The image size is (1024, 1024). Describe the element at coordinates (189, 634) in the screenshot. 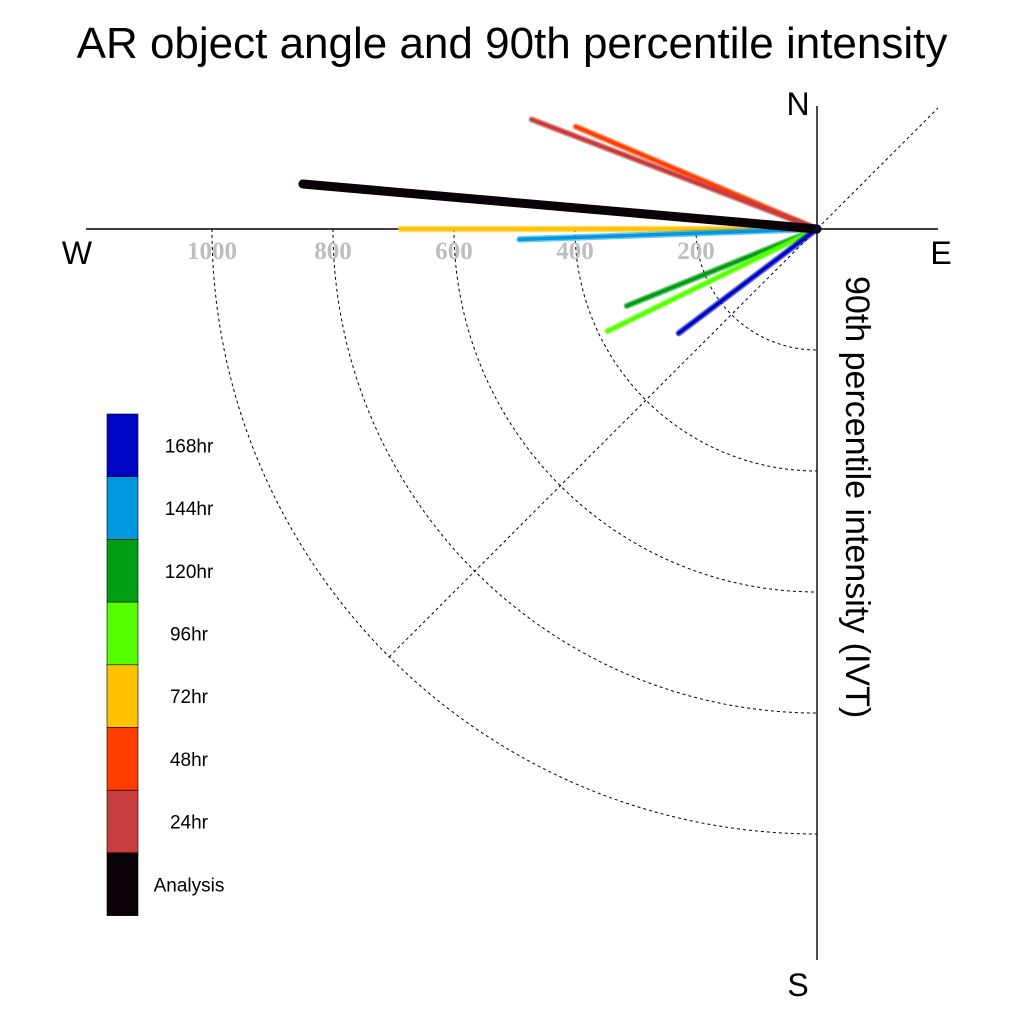

I see `legend-label: 96hr` at that location.